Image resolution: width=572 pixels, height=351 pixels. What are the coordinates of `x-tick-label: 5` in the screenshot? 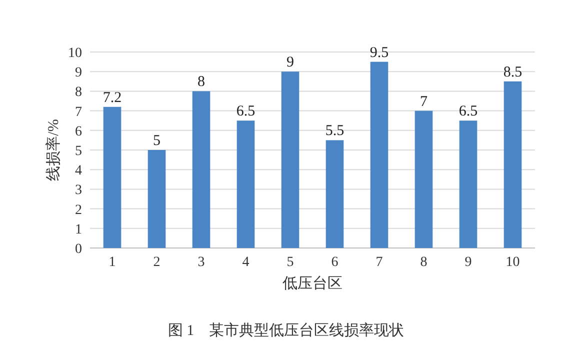 It's located at (290, 262).